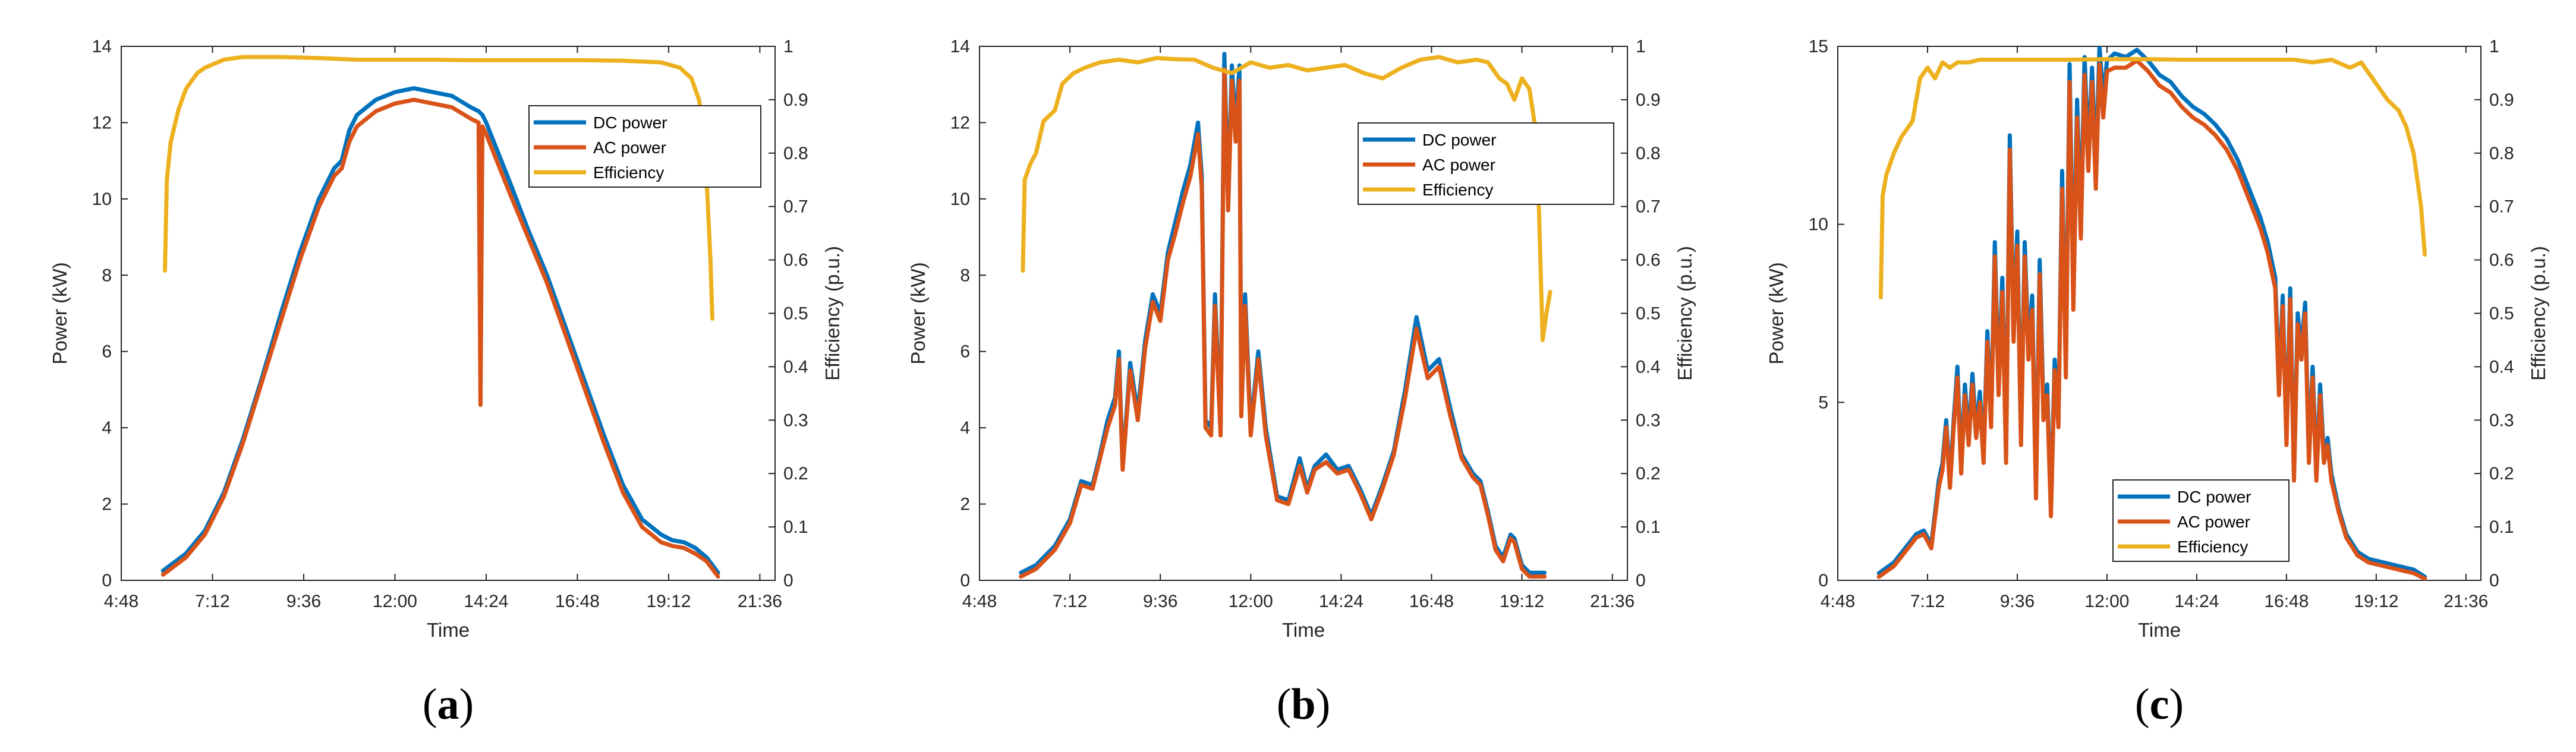 The width and height of the screenshot is (2576, 752). Describe the element at coordinates (1823, 402) in the screenshot. I see `y-tick-label-left: 5` at that location.